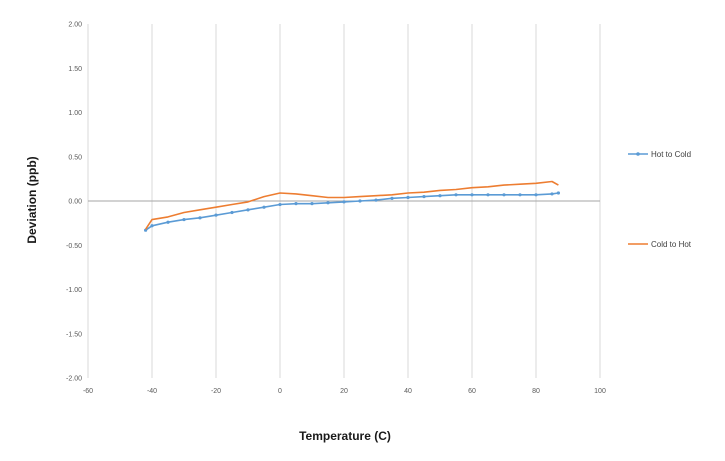  What do you see at coordinates (638, 154) in the screenshot?
I see `legend-marker` at bounding box center [638, 154].